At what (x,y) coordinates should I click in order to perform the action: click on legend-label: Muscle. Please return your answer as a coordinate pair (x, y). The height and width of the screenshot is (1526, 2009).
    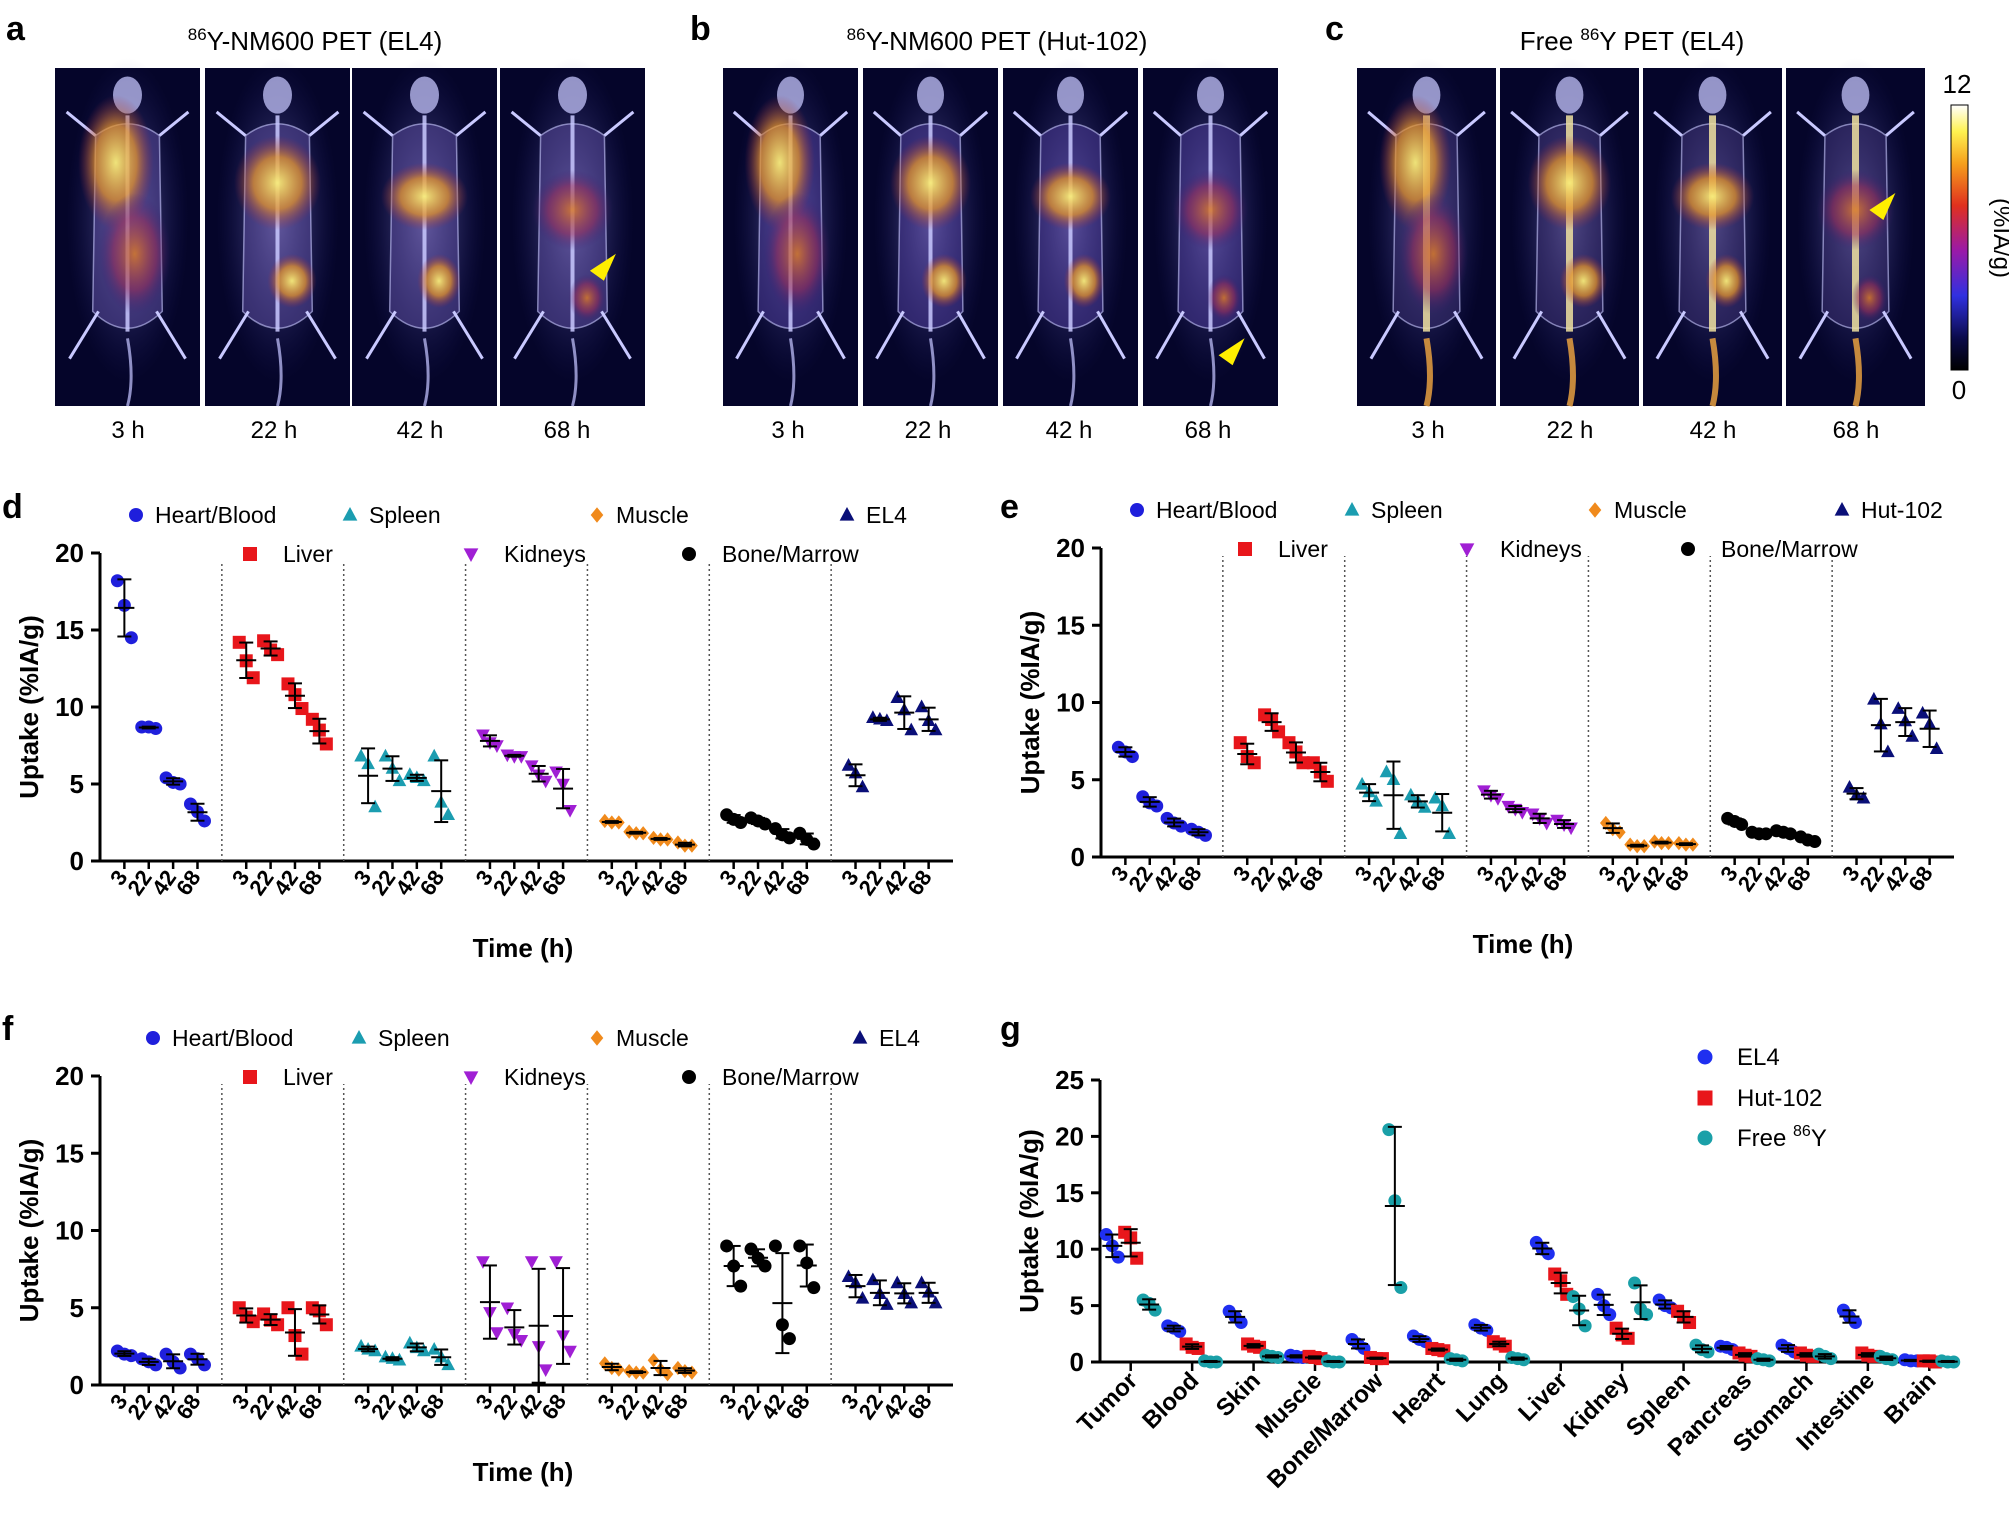
    Looking at the image, I should click on (1650, 510).